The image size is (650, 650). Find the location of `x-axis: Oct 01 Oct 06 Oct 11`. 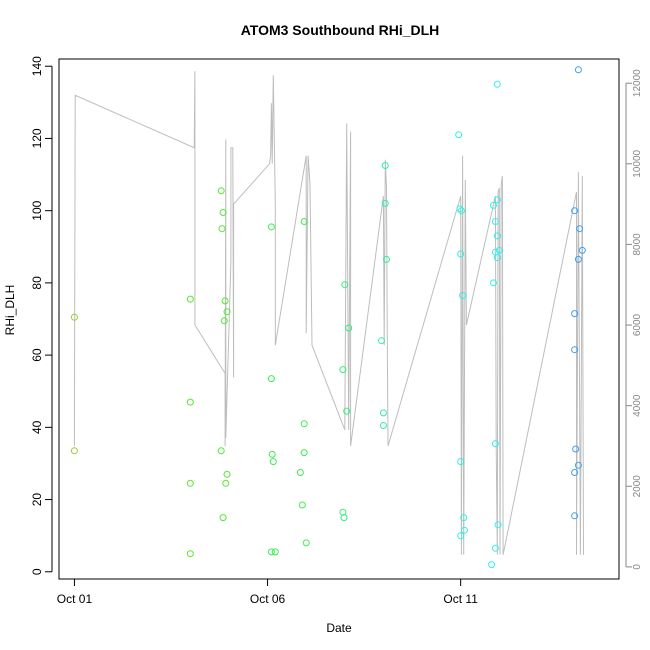

x-axis: Oct 01 Oct 06 Oct 11 is located at coordinates (267, 592).